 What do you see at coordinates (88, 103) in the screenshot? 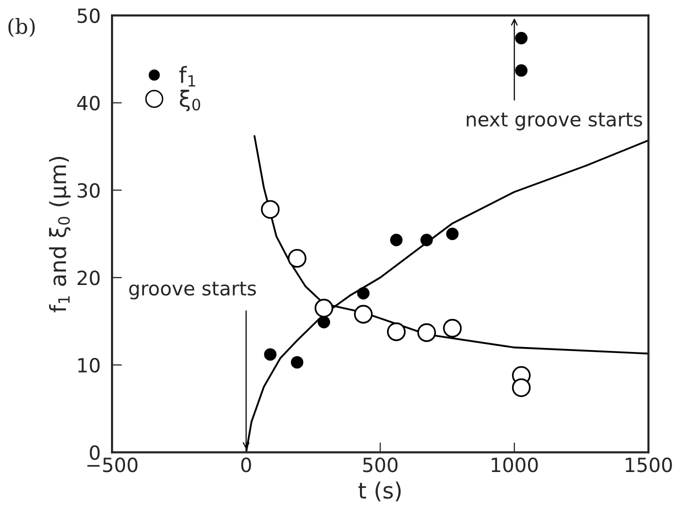
I see `y-tick-label: 40` at bounding box center [88, 103].